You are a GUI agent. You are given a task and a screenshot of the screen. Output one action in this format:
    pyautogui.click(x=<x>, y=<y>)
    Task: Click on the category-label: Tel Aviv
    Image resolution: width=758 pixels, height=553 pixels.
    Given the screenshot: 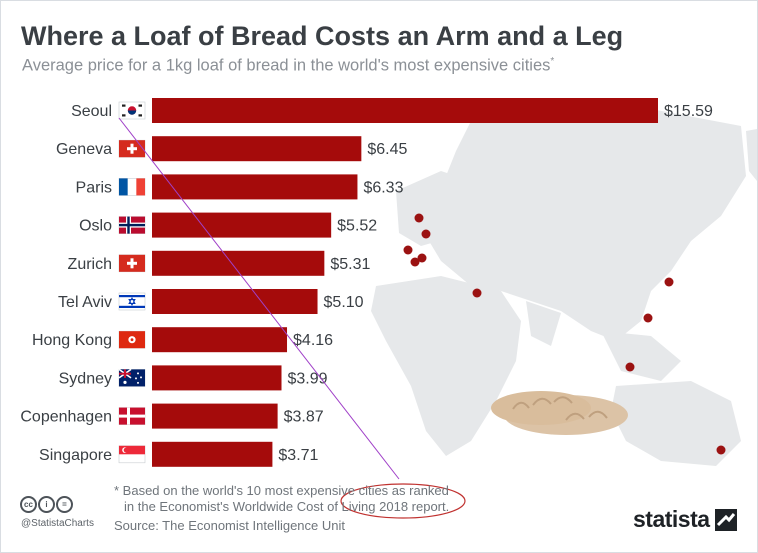 What is the action you would take?
    pyautogui.click(x=85, y=302)
    